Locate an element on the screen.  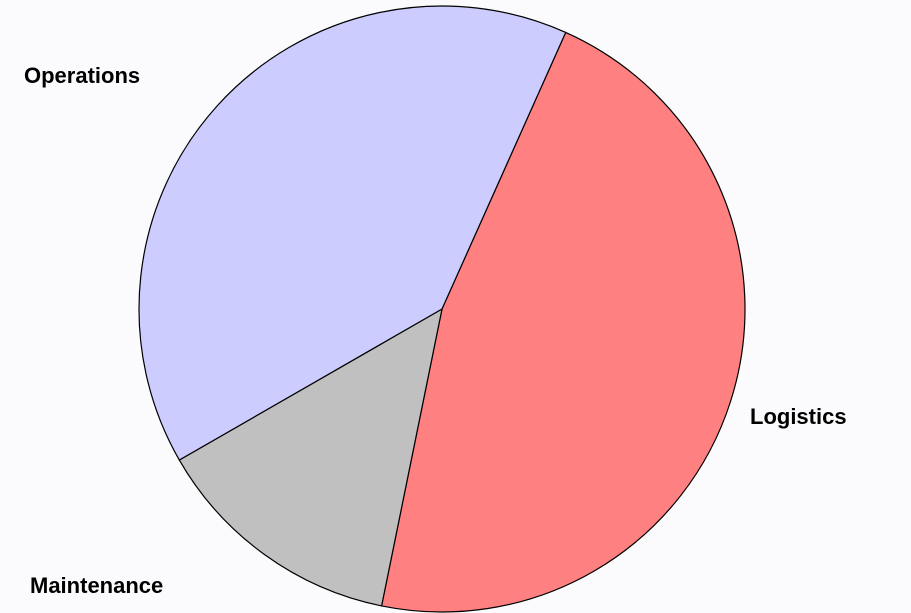
slice-label: Logistics is located at coordinates (798, 416).